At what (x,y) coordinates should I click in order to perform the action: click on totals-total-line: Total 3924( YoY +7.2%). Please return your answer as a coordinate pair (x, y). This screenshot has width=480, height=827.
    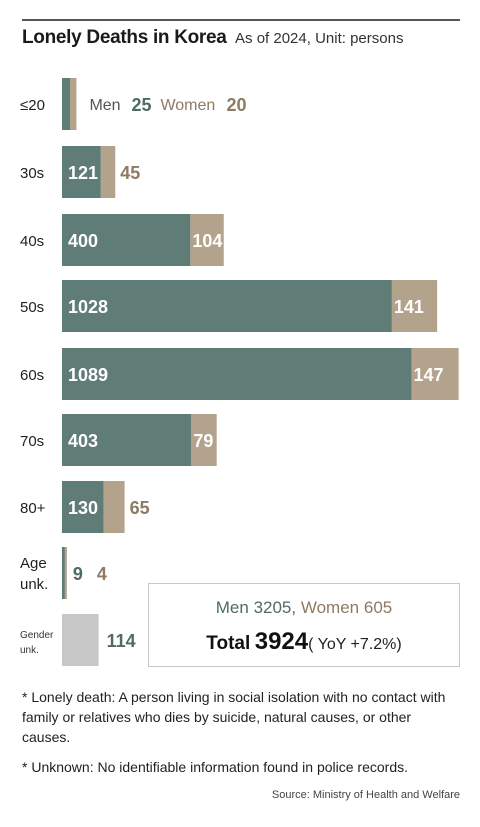
    Looking at the image, I should click on (304, 642).